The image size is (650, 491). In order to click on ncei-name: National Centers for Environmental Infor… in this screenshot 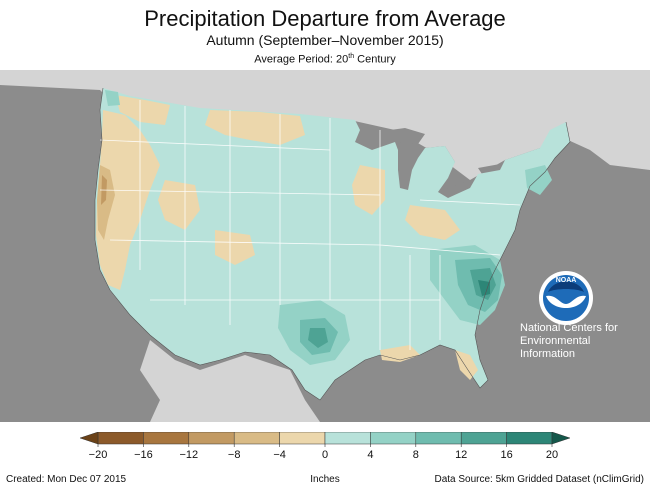, I will do `click(575, 341)`.